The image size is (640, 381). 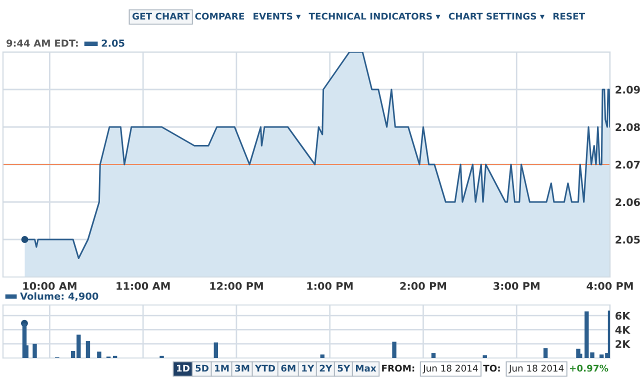 What do you see at coordinates (219, 16) in the screenshot?
I see `text: COMPARE` at bounding box center [219, 16].